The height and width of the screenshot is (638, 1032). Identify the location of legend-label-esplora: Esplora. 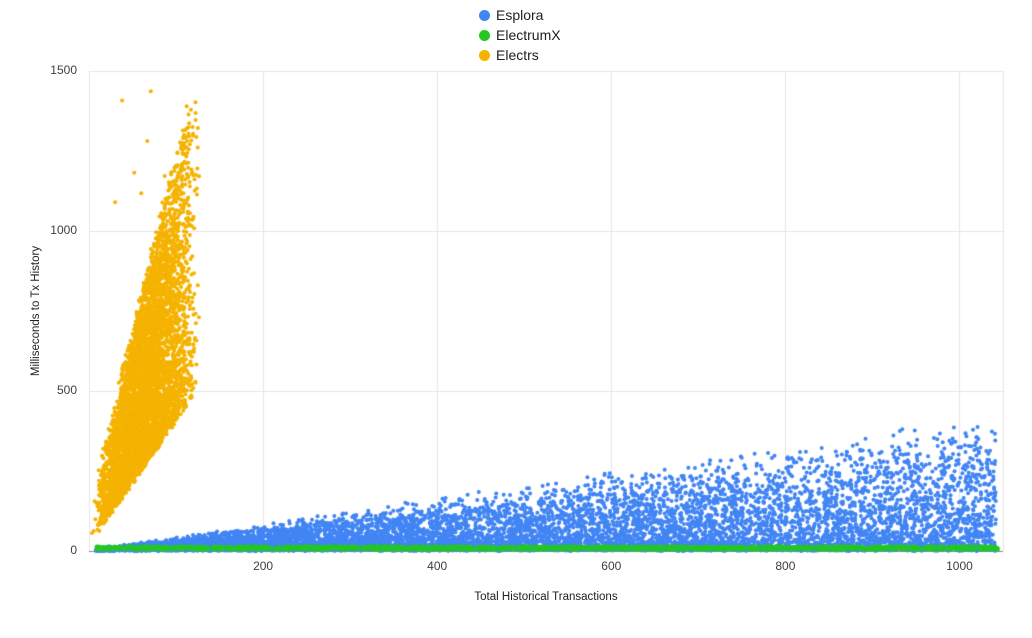
(520, 15).